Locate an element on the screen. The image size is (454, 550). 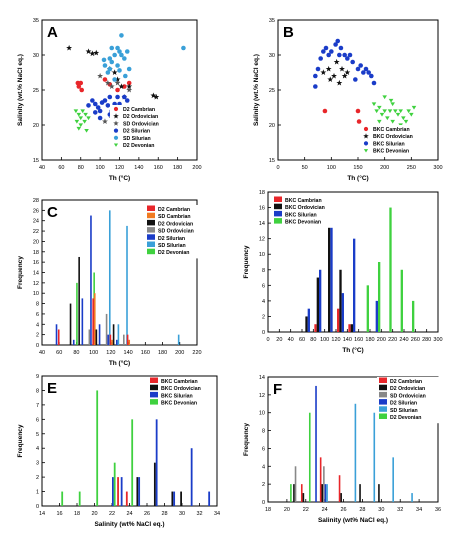
y-axis-label: Frequency is located at coordinates (246, 439).